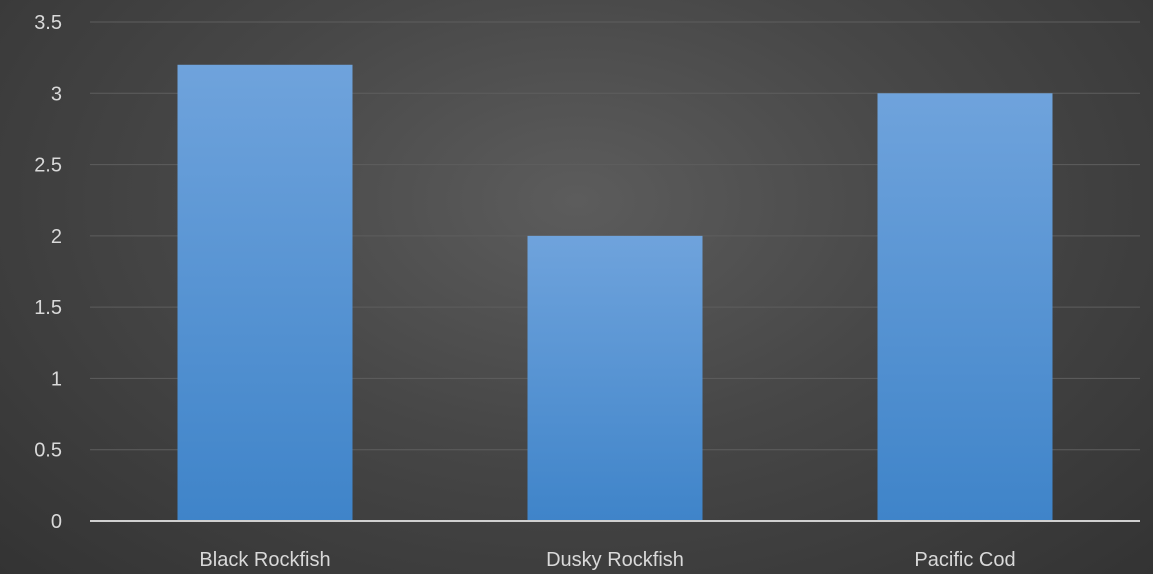  I want to click on bar-pacific-cod, so click(965, 307).